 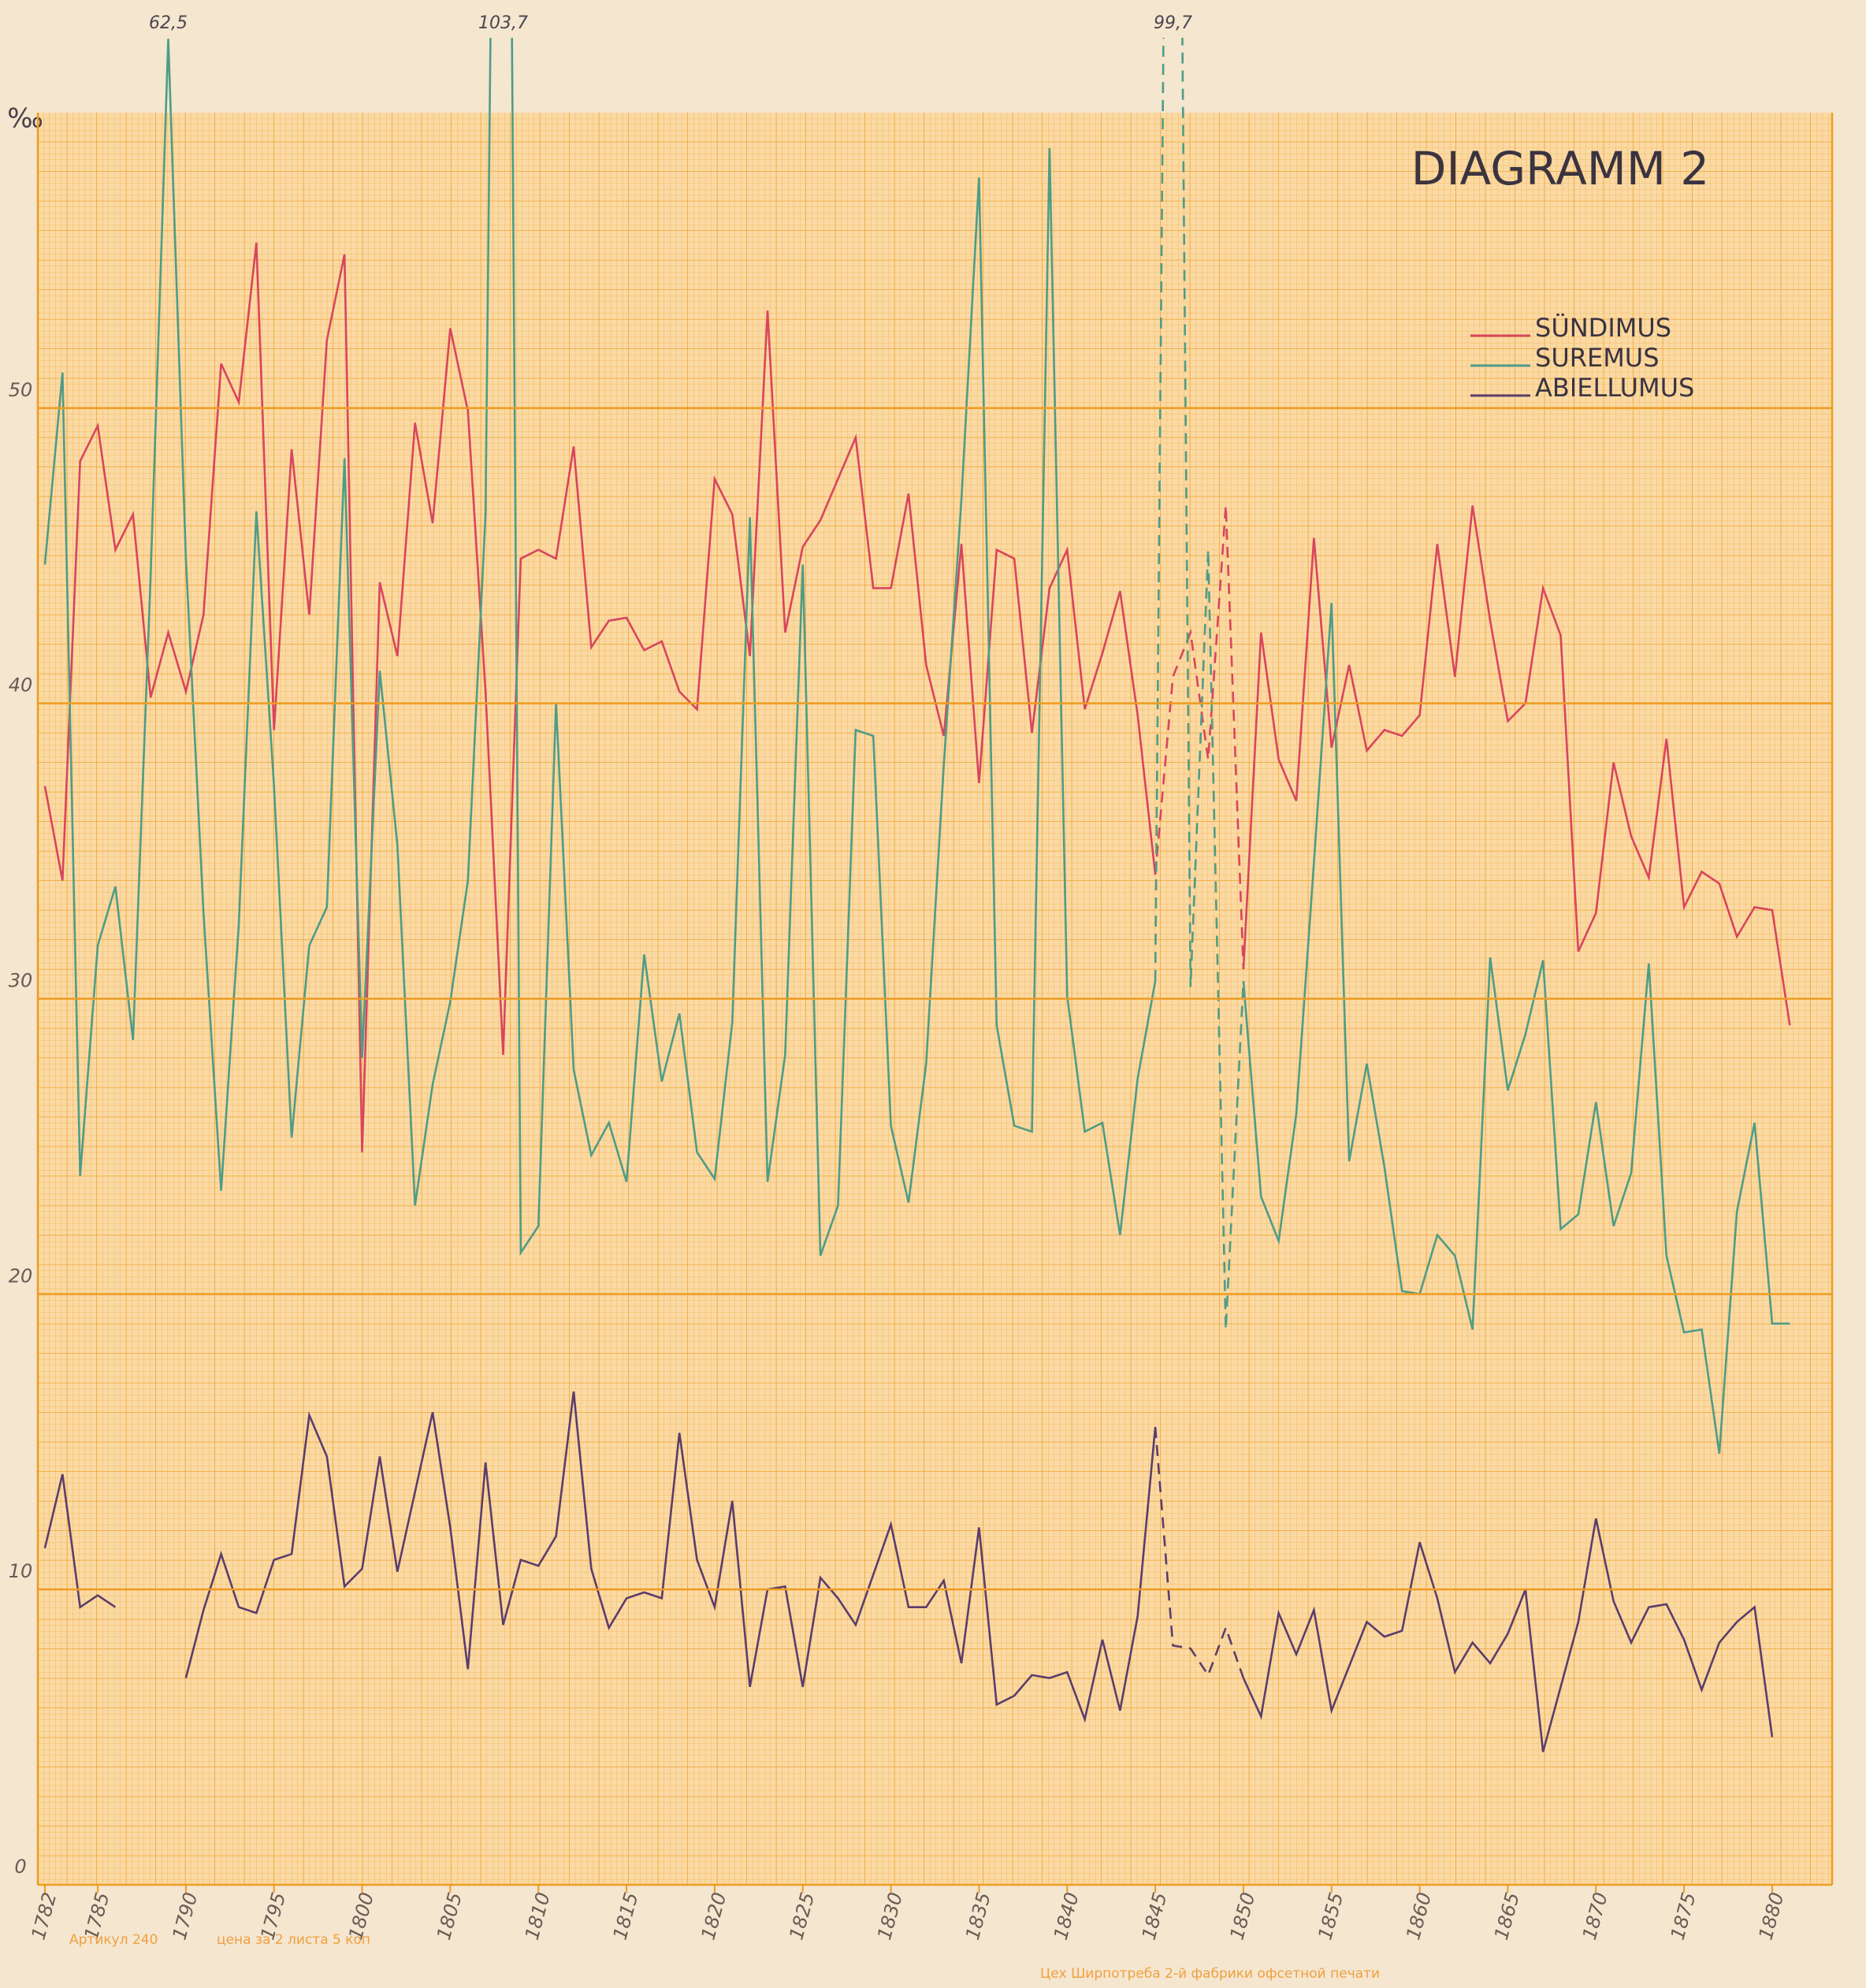 What do you see at coordinates (21, 981) in the screenshot?
I see `y-tick-label: 30` at bounding box center [21, 981].